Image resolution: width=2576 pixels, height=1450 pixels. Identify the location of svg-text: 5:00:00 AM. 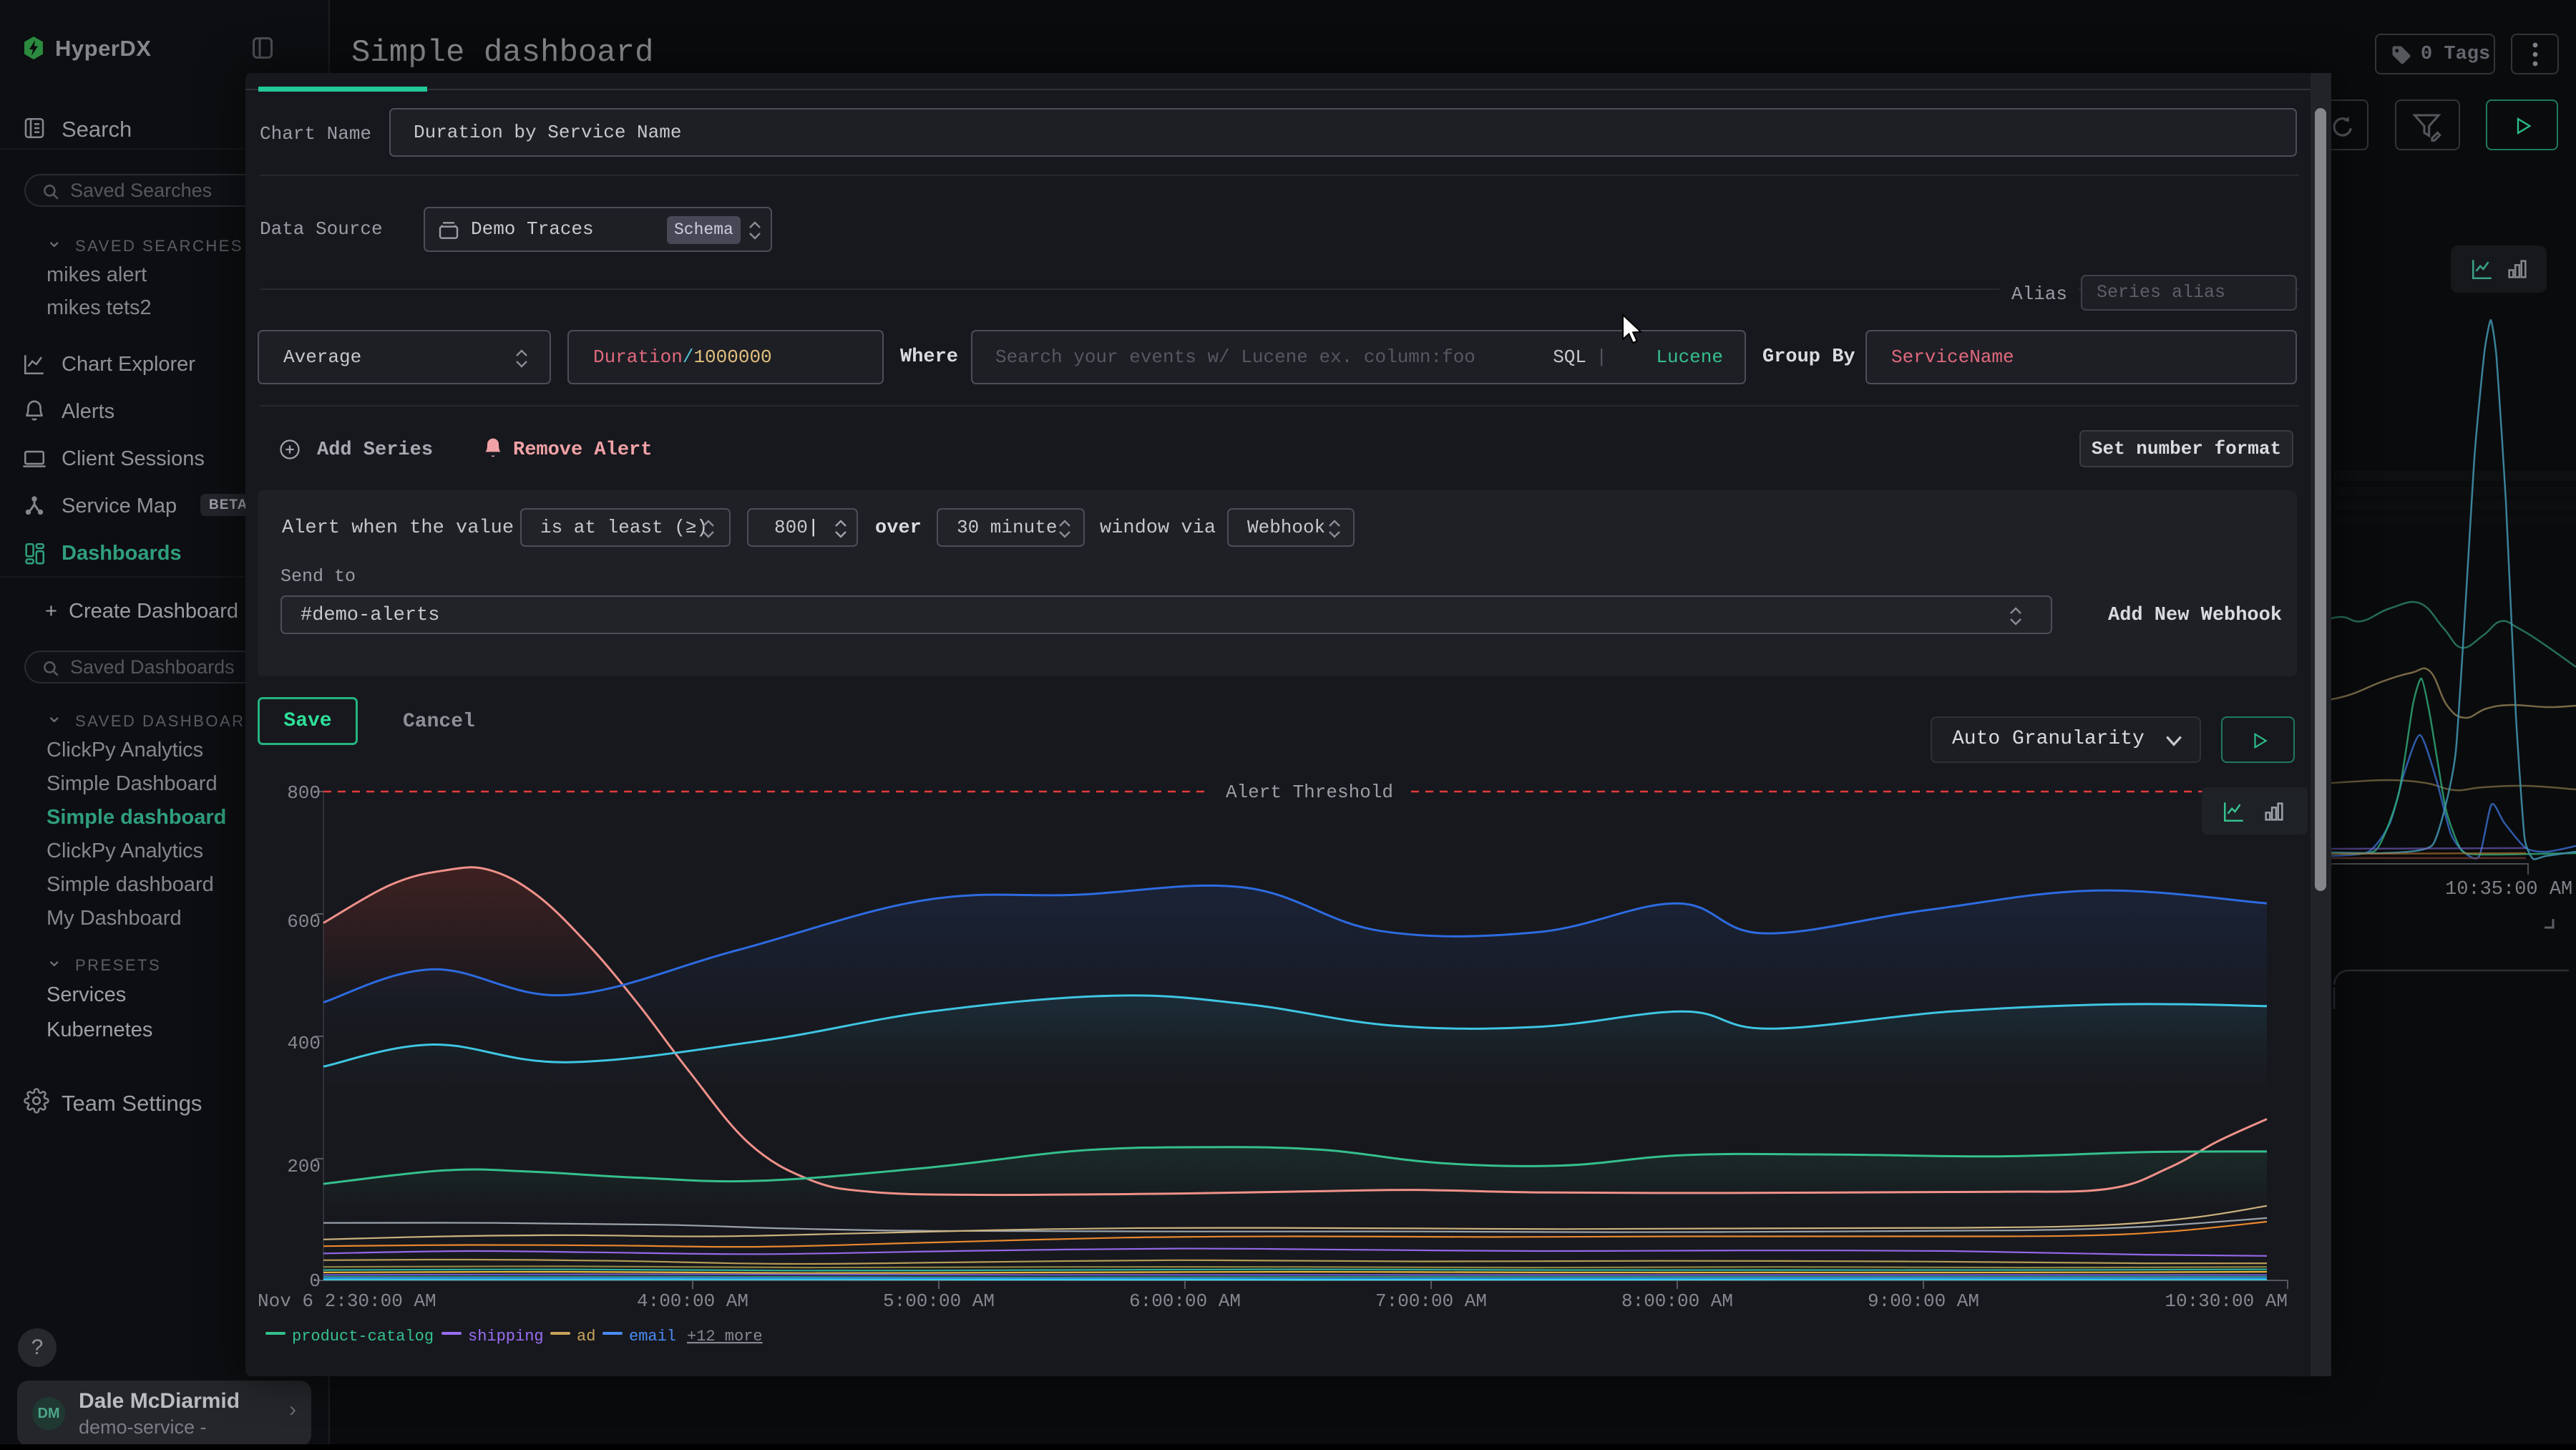
(939, 1301).